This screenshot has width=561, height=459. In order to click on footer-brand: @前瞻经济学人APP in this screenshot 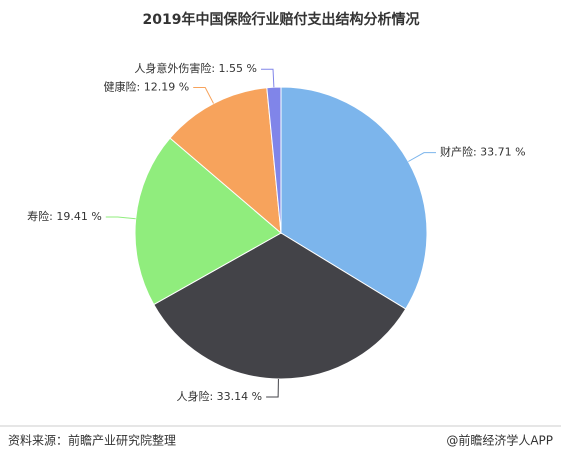, I will do `click(499, 440)`.